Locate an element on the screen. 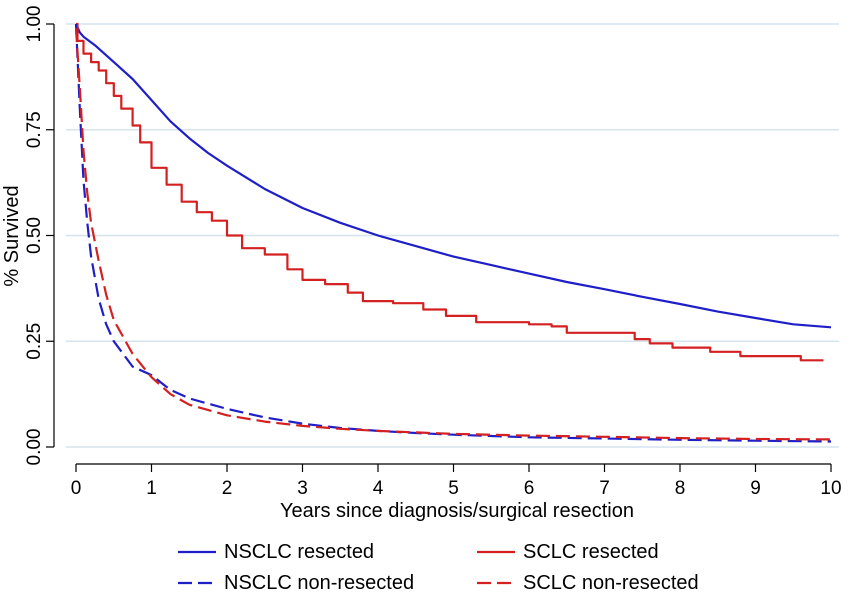 This screenshot has width=850, height=600. y-tick-label: 1.00 is located at coordinates (34, 24).